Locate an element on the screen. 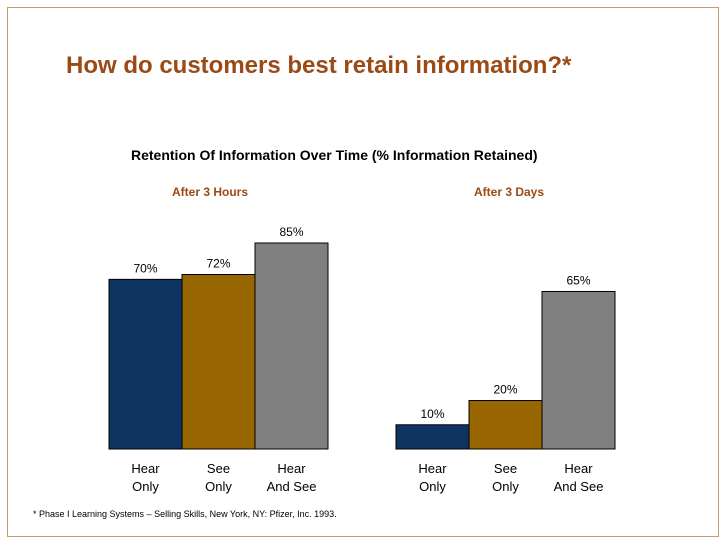 This screenshot has width=728, height=546. category-label-panel2-2: See Only is located at coordinates (505, 477).